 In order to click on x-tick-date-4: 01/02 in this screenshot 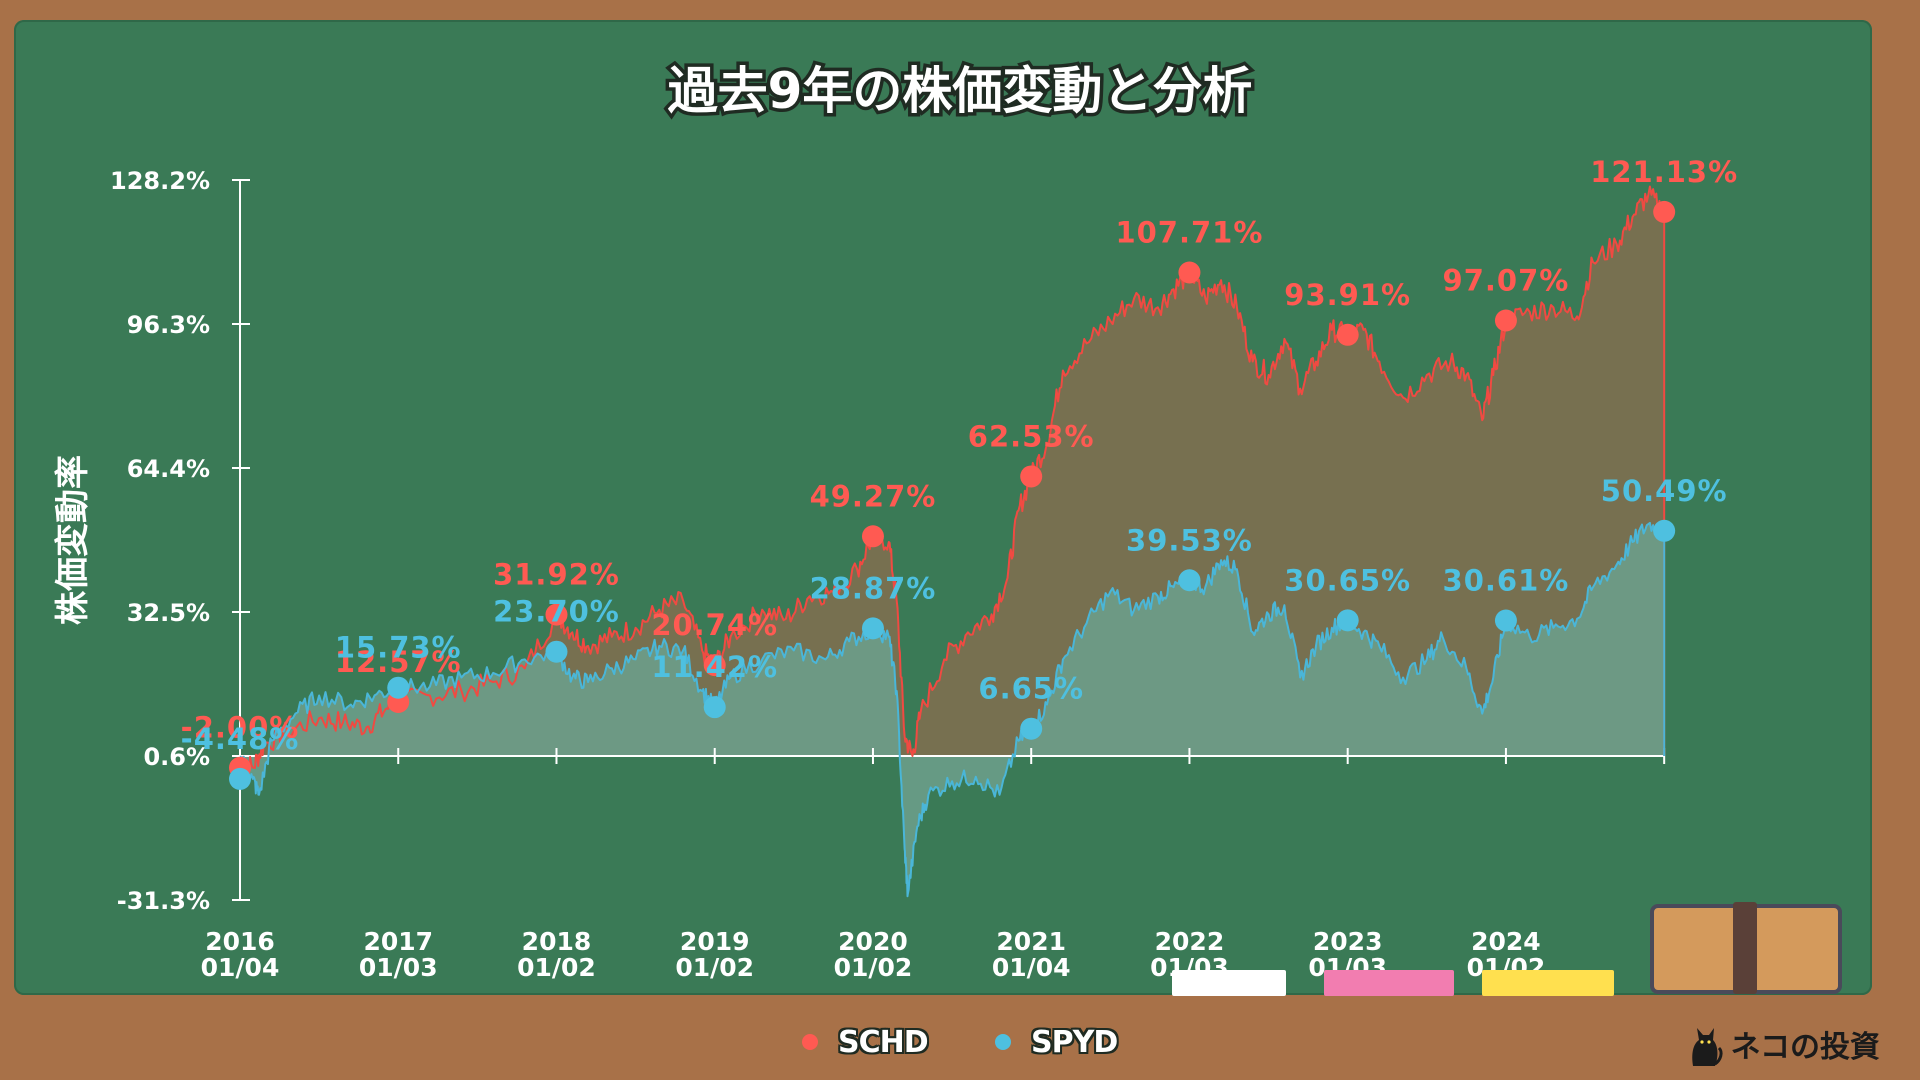, I will do `click(873, 967)`.